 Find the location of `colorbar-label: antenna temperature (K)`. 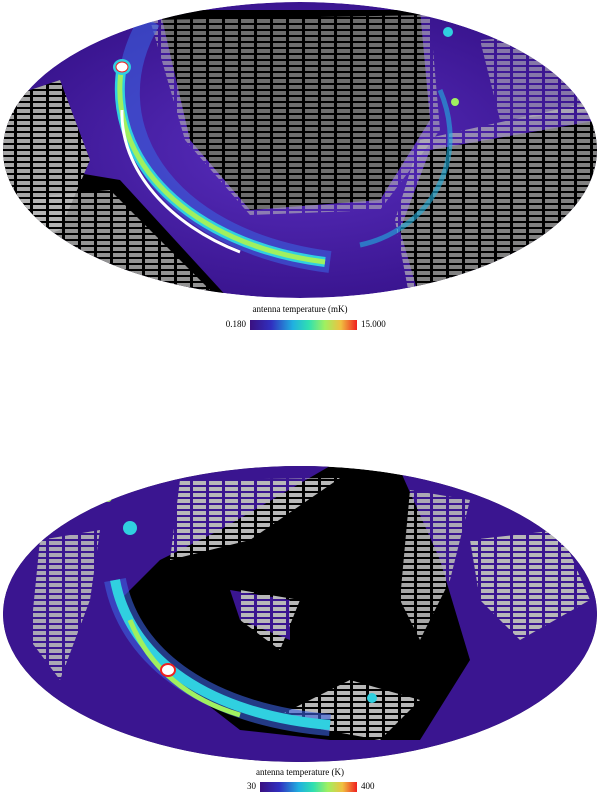

colorbar-label: antenna temperature (K) is located at coordinates (300, 772).